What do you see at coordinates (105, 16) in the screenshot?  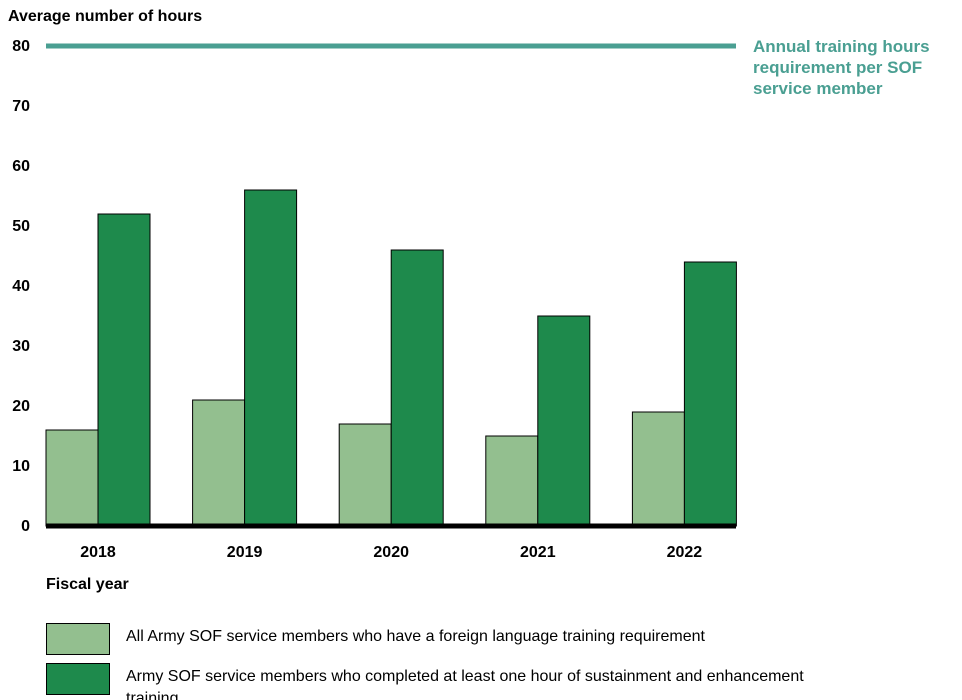 I see `y-axis-label: Average number of hours` at bounding box center [105, 16].